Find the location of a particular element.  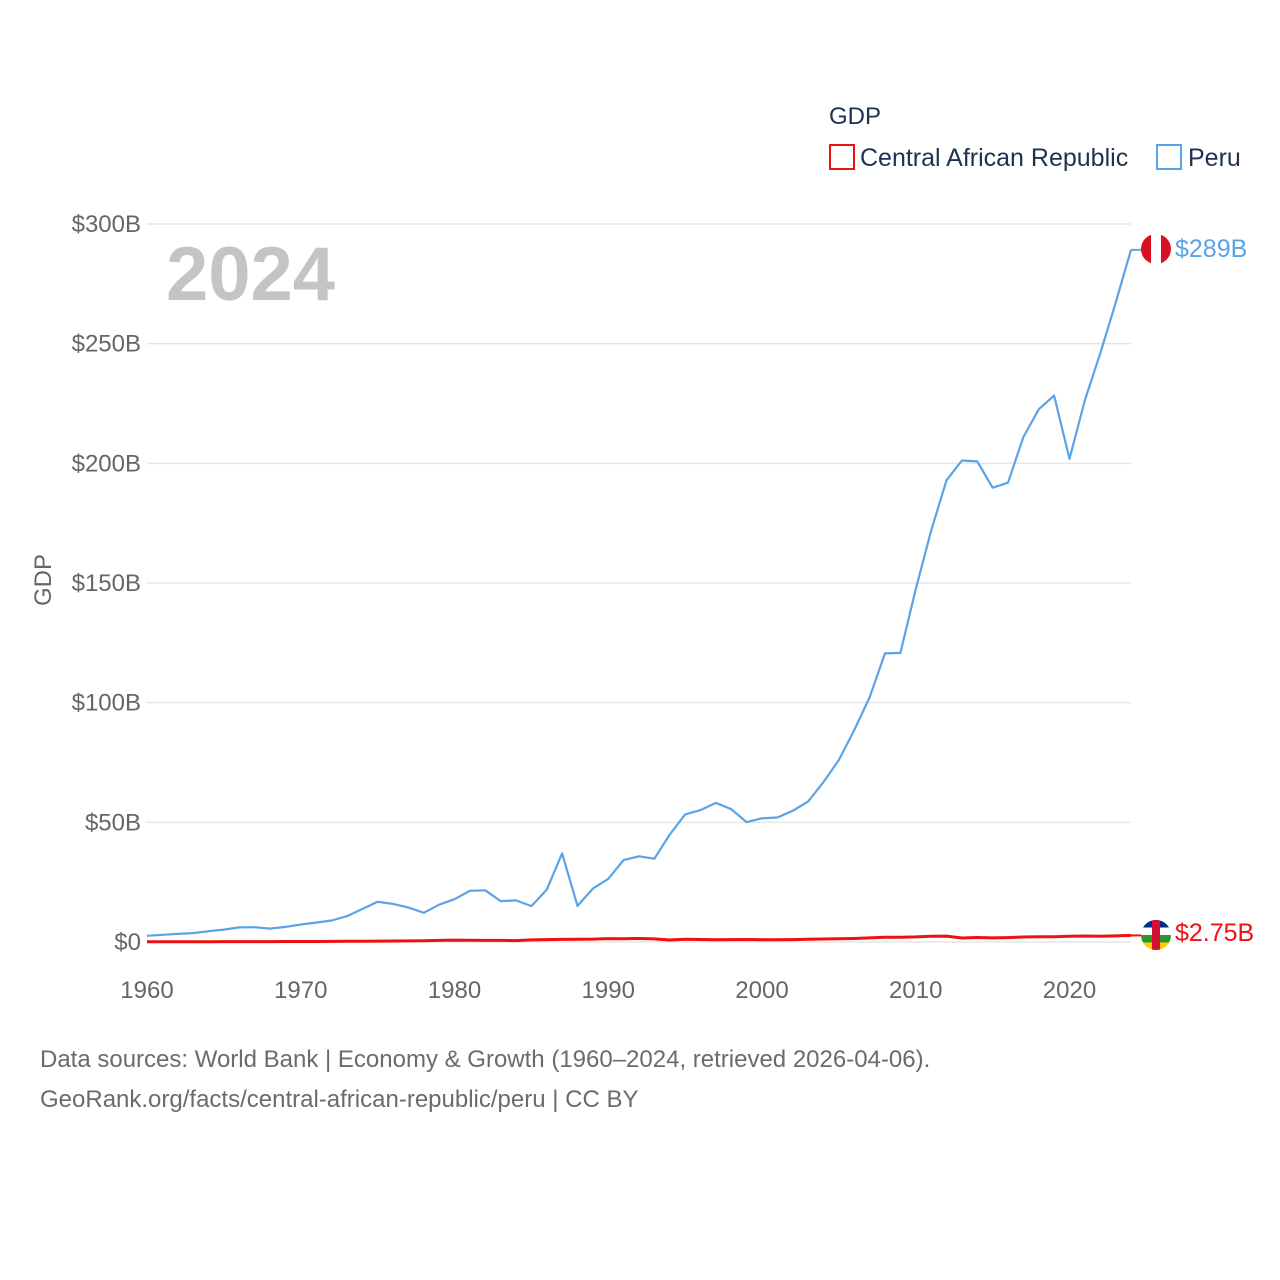

legend-swatch-car is located at coordinates (842, 157).